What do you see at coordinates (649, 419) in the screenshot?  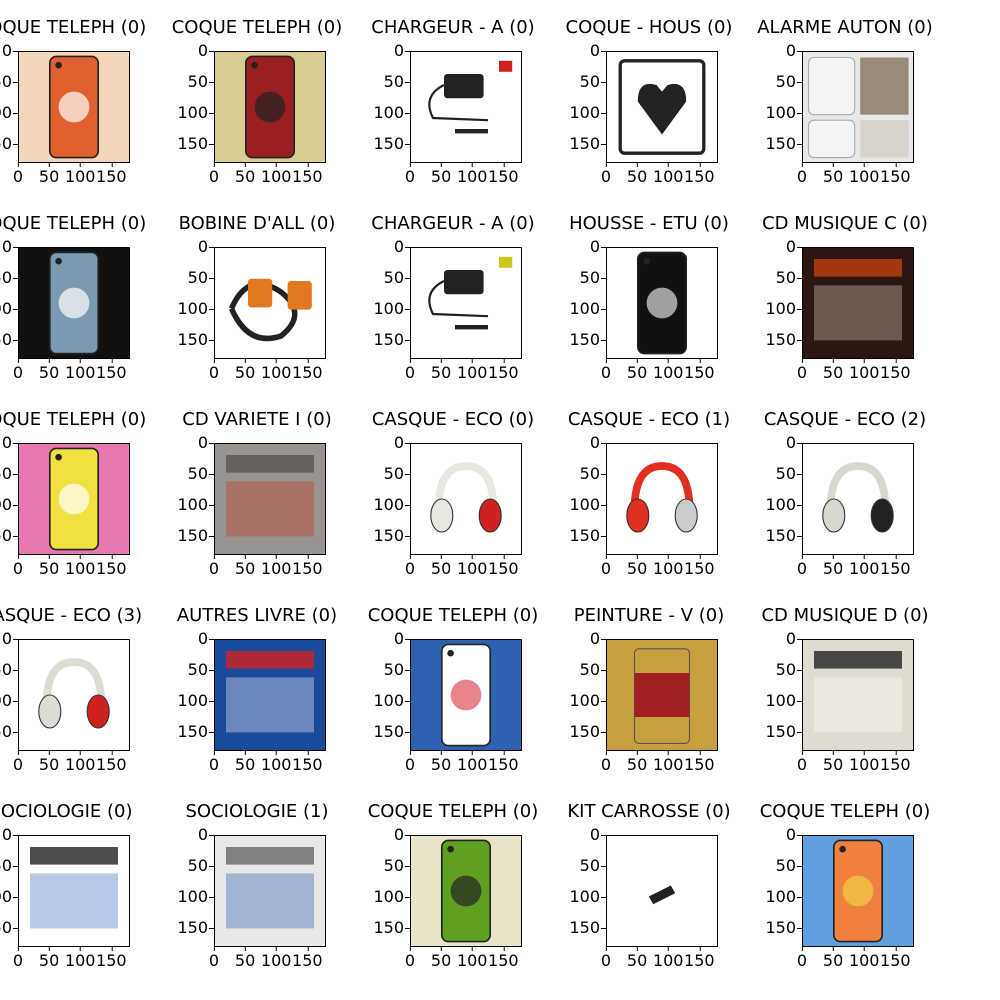 I see `subplot-title: CASQUE - ECO (1)` at bounding box center [649, 419].